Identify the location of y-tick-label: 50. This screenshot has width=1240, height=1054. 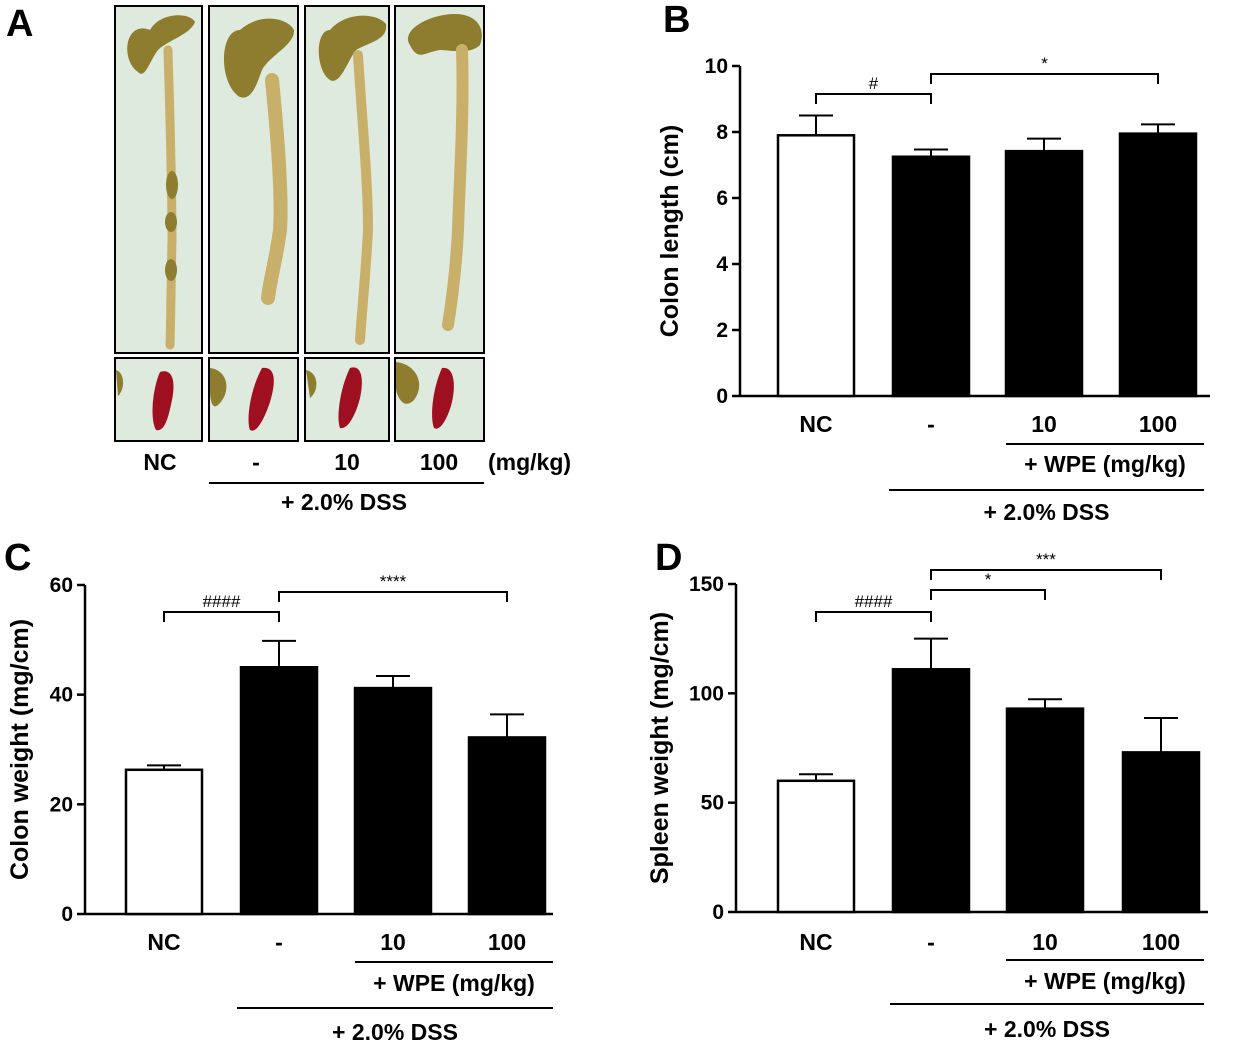
(712, 803).